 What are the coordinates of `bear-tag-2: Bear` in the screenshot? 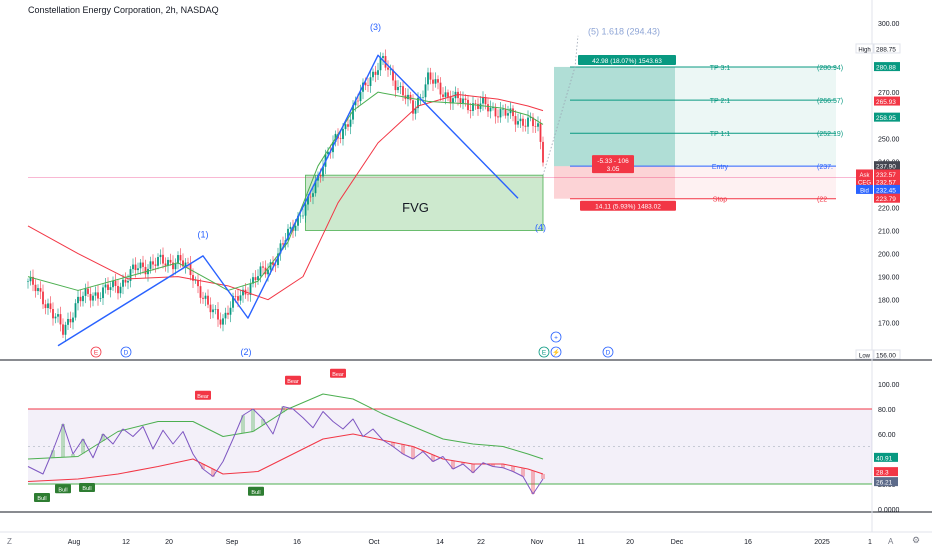 It's located at (293, 382).